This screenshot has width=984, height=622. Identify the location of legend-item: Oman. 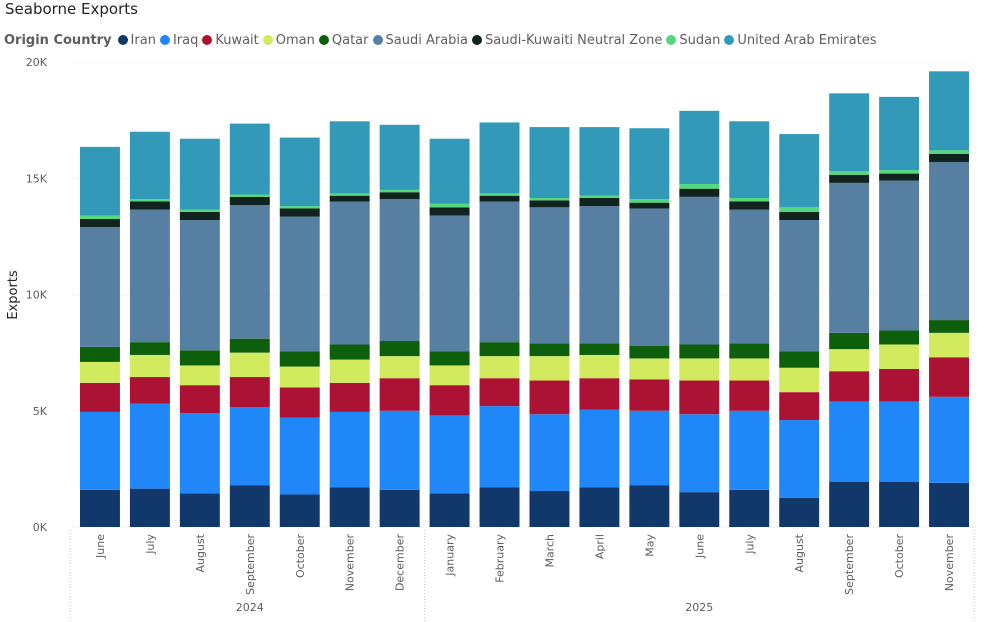
(288, 40).